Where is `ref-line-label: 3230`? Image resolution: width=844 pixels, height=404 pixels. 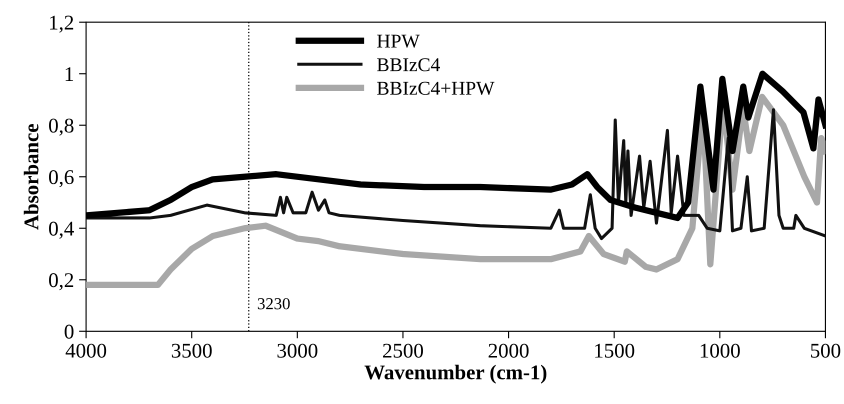
ref-line-label: 3230 is located at coordinates (274, 304).